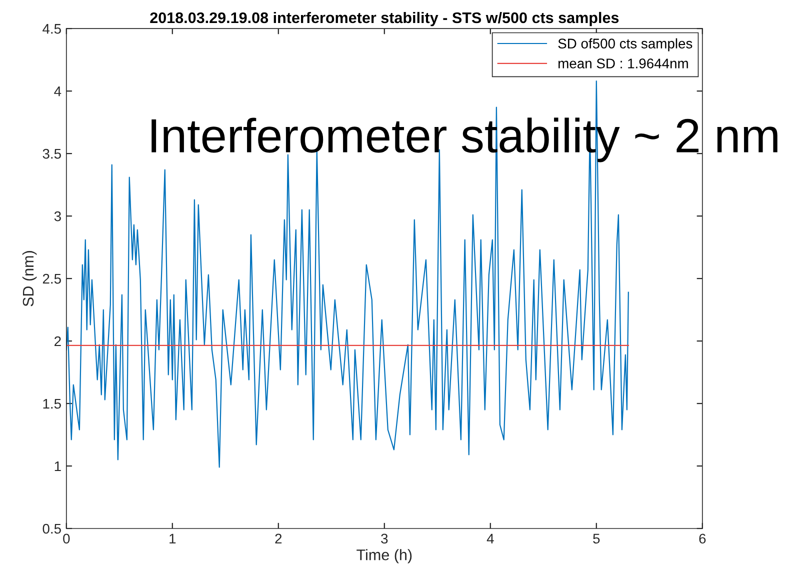 The height and width of the screenshot is (583, 800). What do you see at coordinates (57, 216) in the screenshot?
I see `y-tick-label: 3` at bounding box center [57, 216].